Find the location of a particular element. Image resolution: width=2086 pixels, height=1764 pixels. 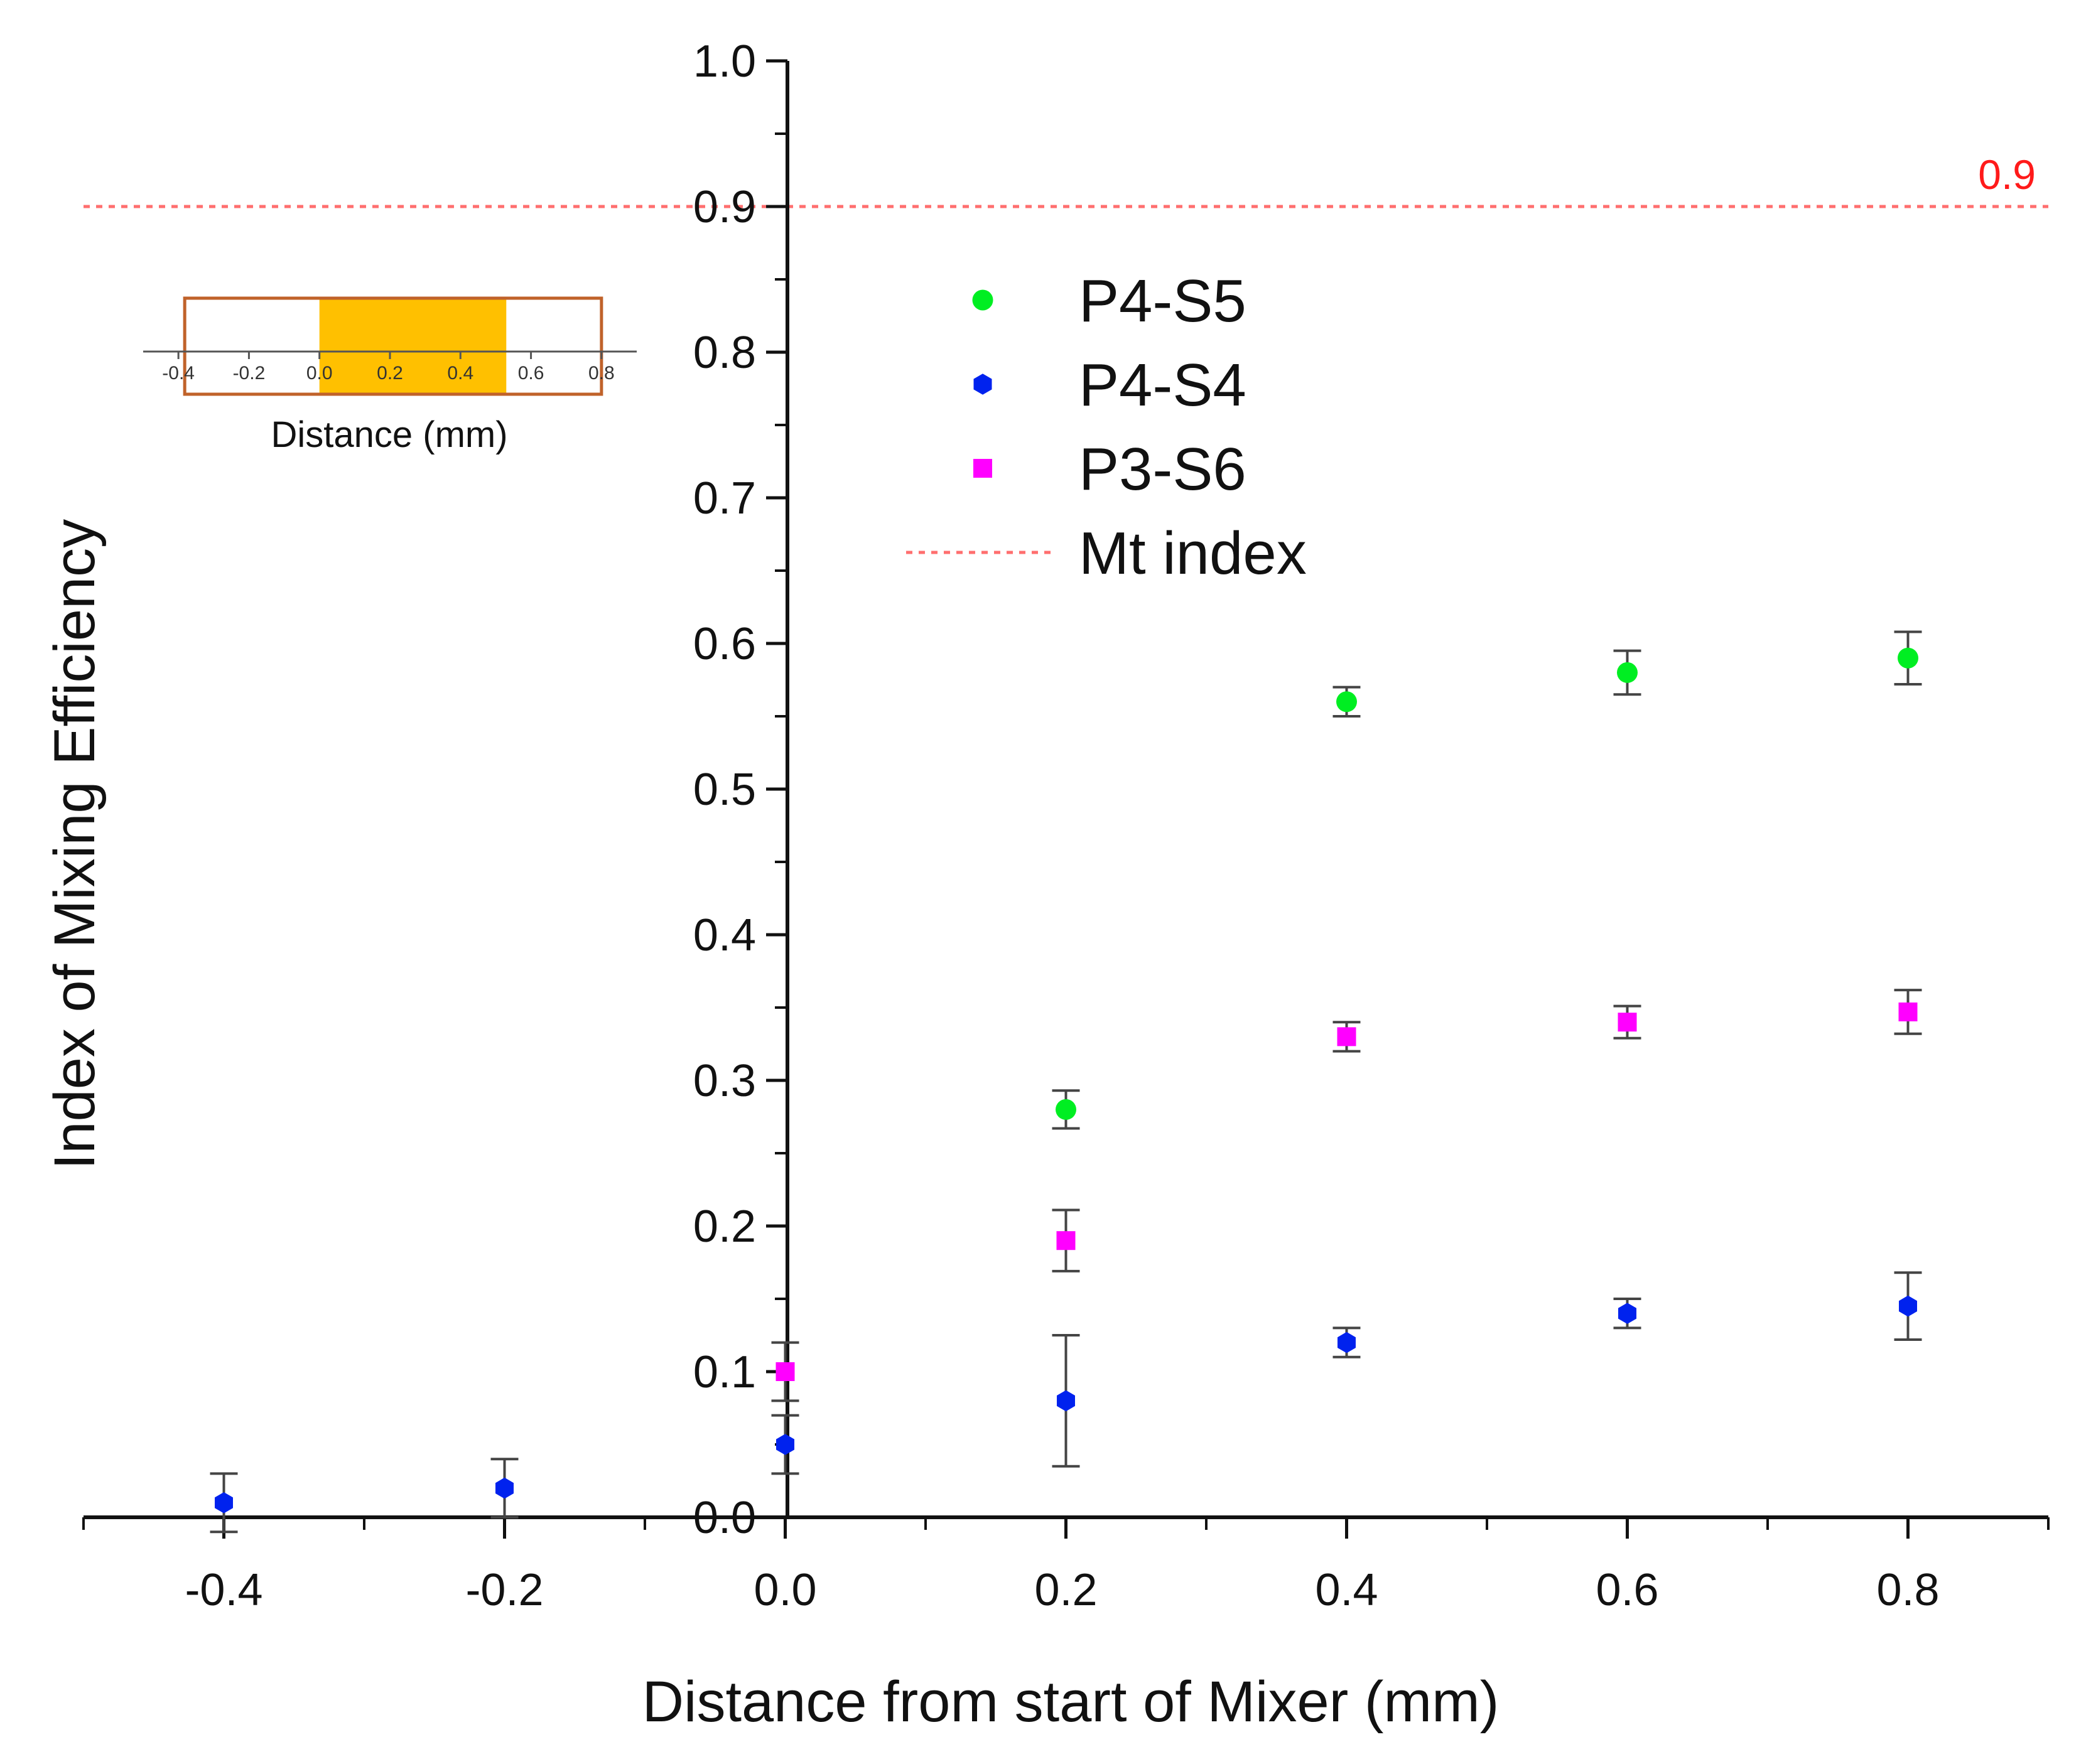

y-tick-label: 0.8 is located at coordinates (724, 353).